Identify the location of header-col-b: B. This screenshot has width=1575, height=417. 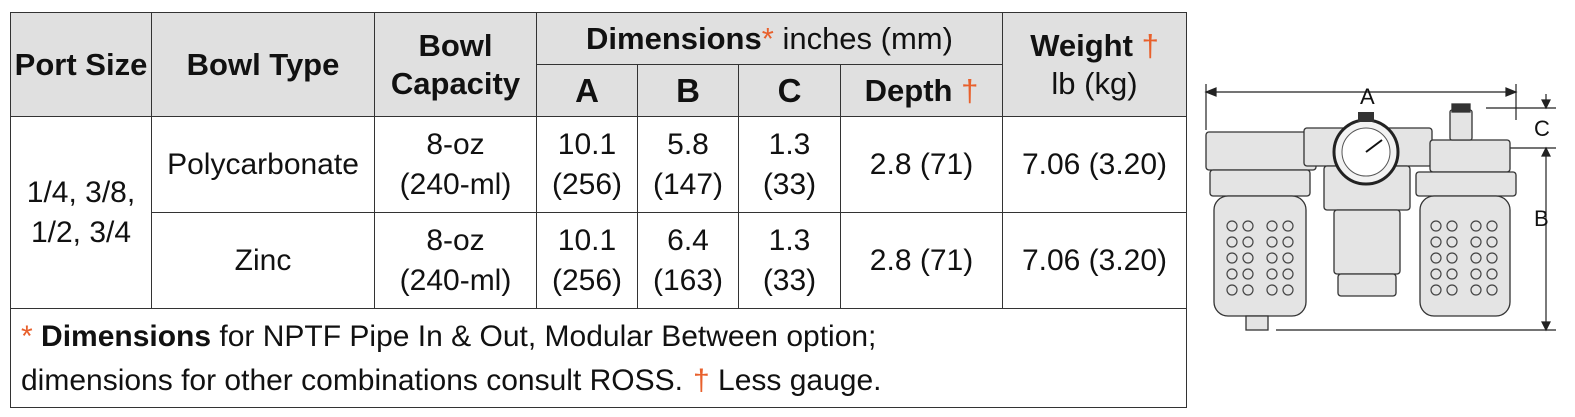
(688, 90).